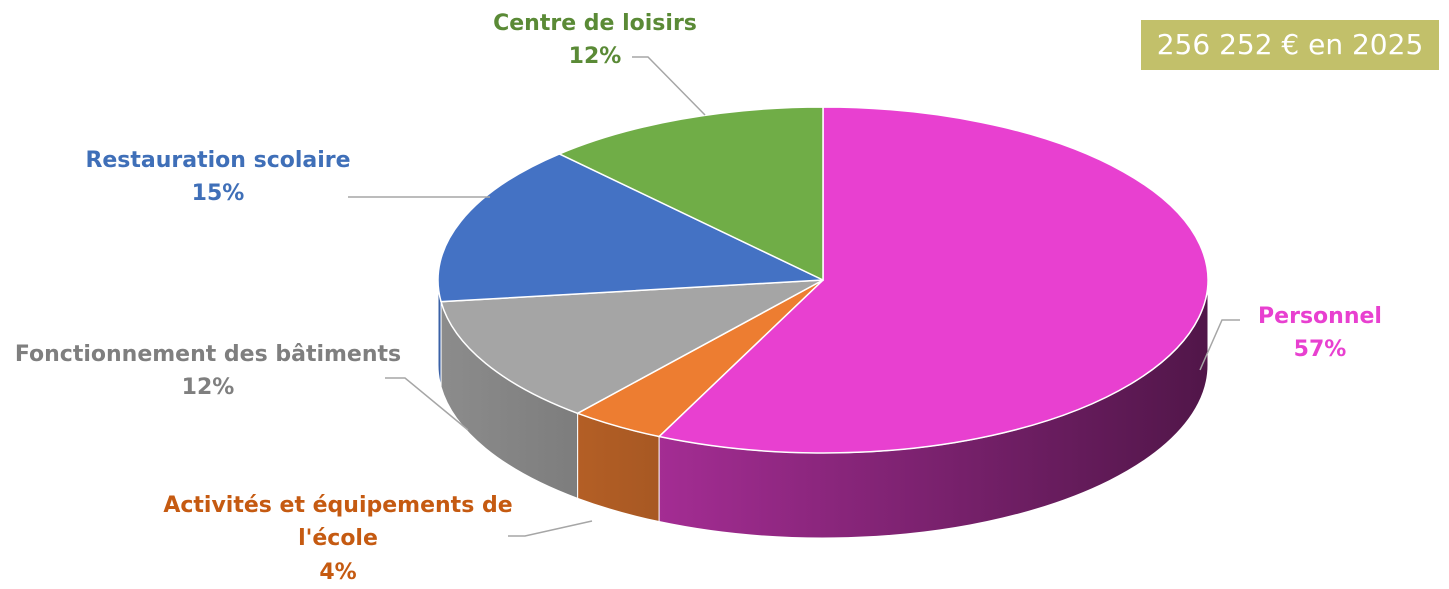 The image size is (1449, 589). I want to click on value-label: 4%, so click(338, 572).